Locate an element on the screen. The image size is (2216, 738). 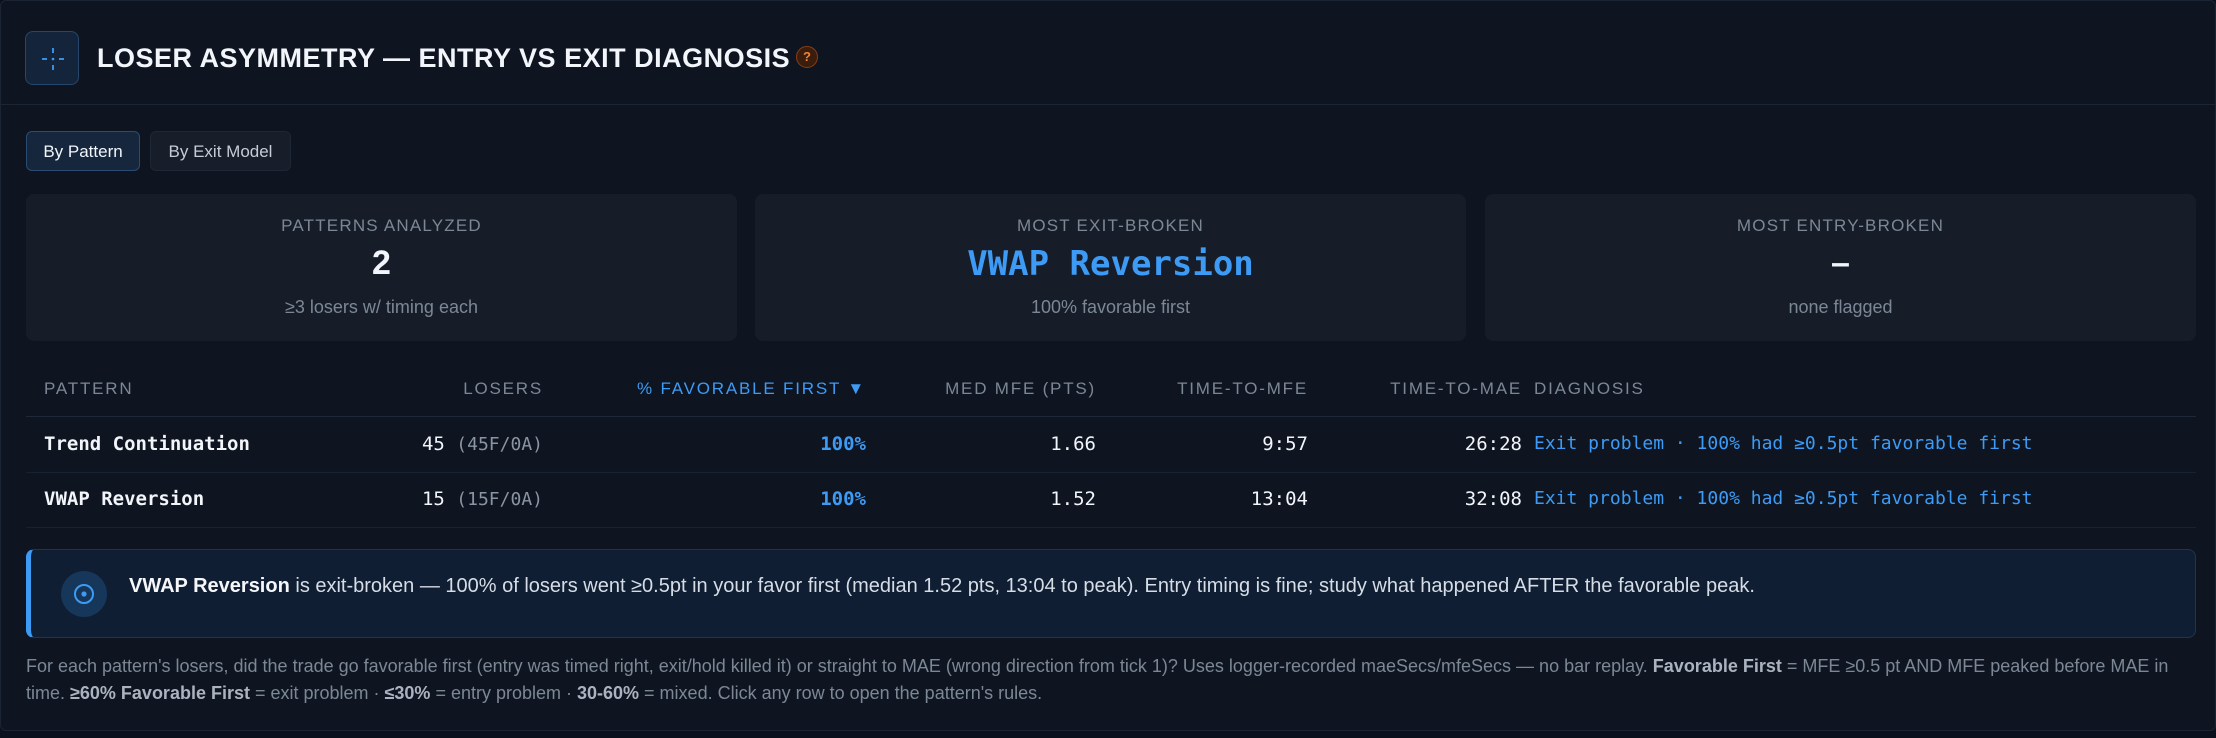
cell-pattern: Trend Continuation is located at coordinates (147, 444).